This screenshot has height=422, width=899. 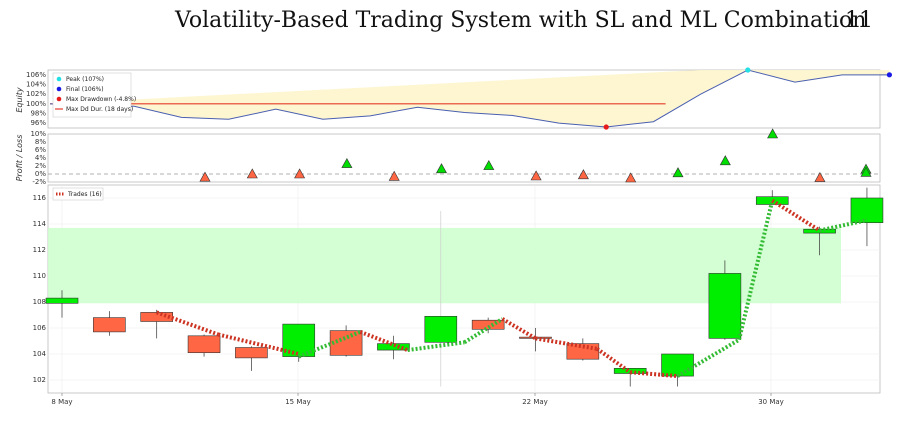 I want to click on pl-panel: Profit / Loss -2%0%2%4%6%8%10%, so click(x=448, y=157).